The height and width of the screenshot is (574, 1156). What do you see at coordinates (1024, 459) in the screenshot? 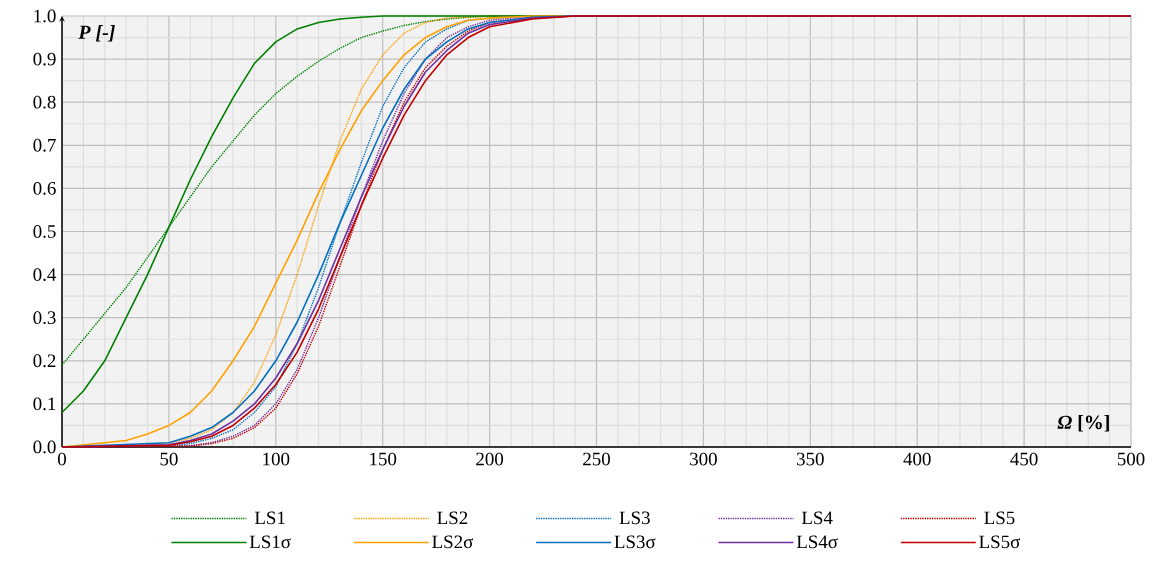
I see `x-tick-label: 450` at bounding box center [1024, 459].